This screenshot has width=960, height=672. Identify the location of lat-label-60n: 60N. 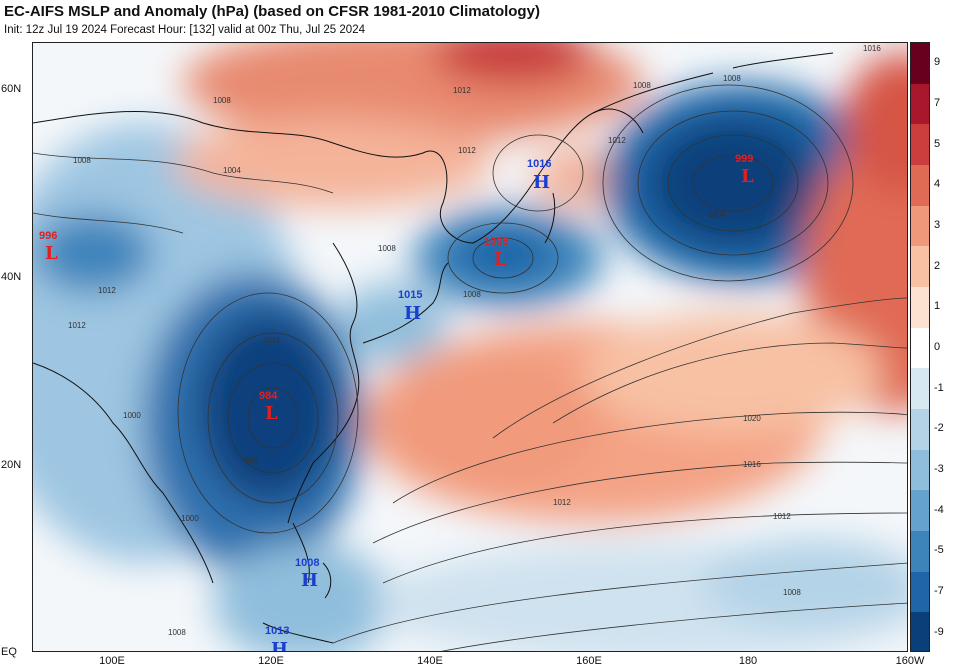
(11, 89).